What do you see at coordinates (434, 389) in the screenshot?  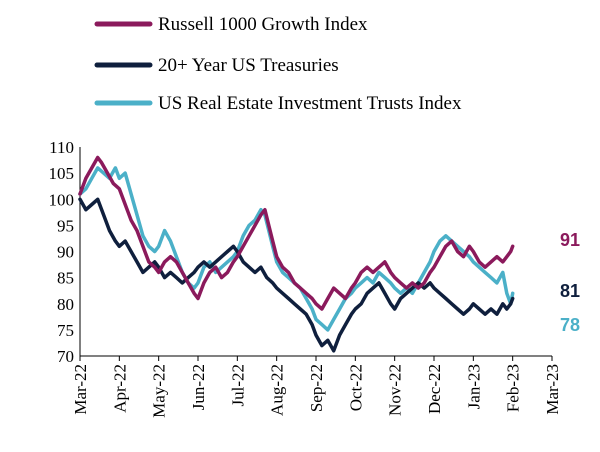 I see `x-tick-label: Dec-22` at bounding box center [434, 389].